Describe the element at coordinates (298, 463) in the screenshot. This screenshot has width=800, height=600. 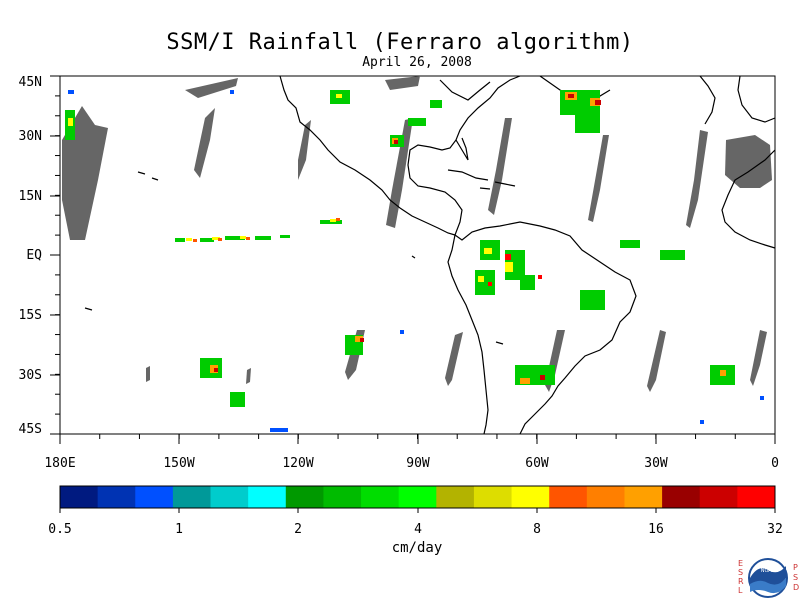
I see `lon-label-120w: 120W` at that location.